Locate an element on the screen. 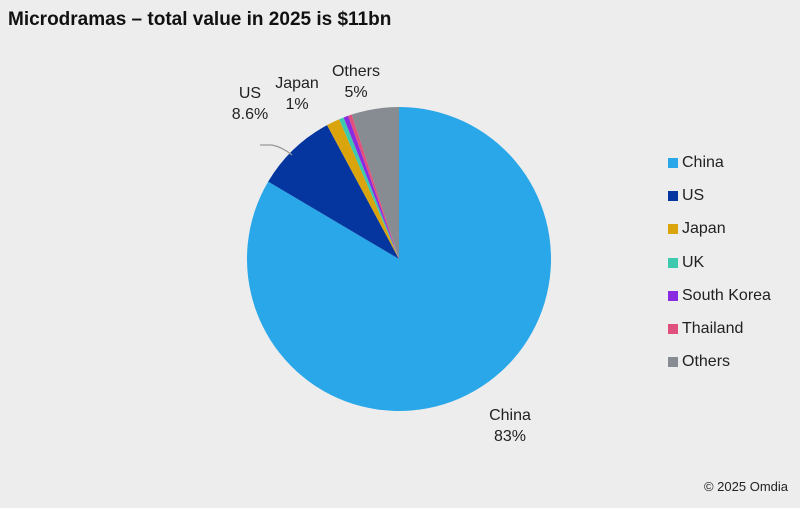 The image size is (800, 508). legend: China US Japan UK South Korea Thailand Others is located at coordinates (719, 262).